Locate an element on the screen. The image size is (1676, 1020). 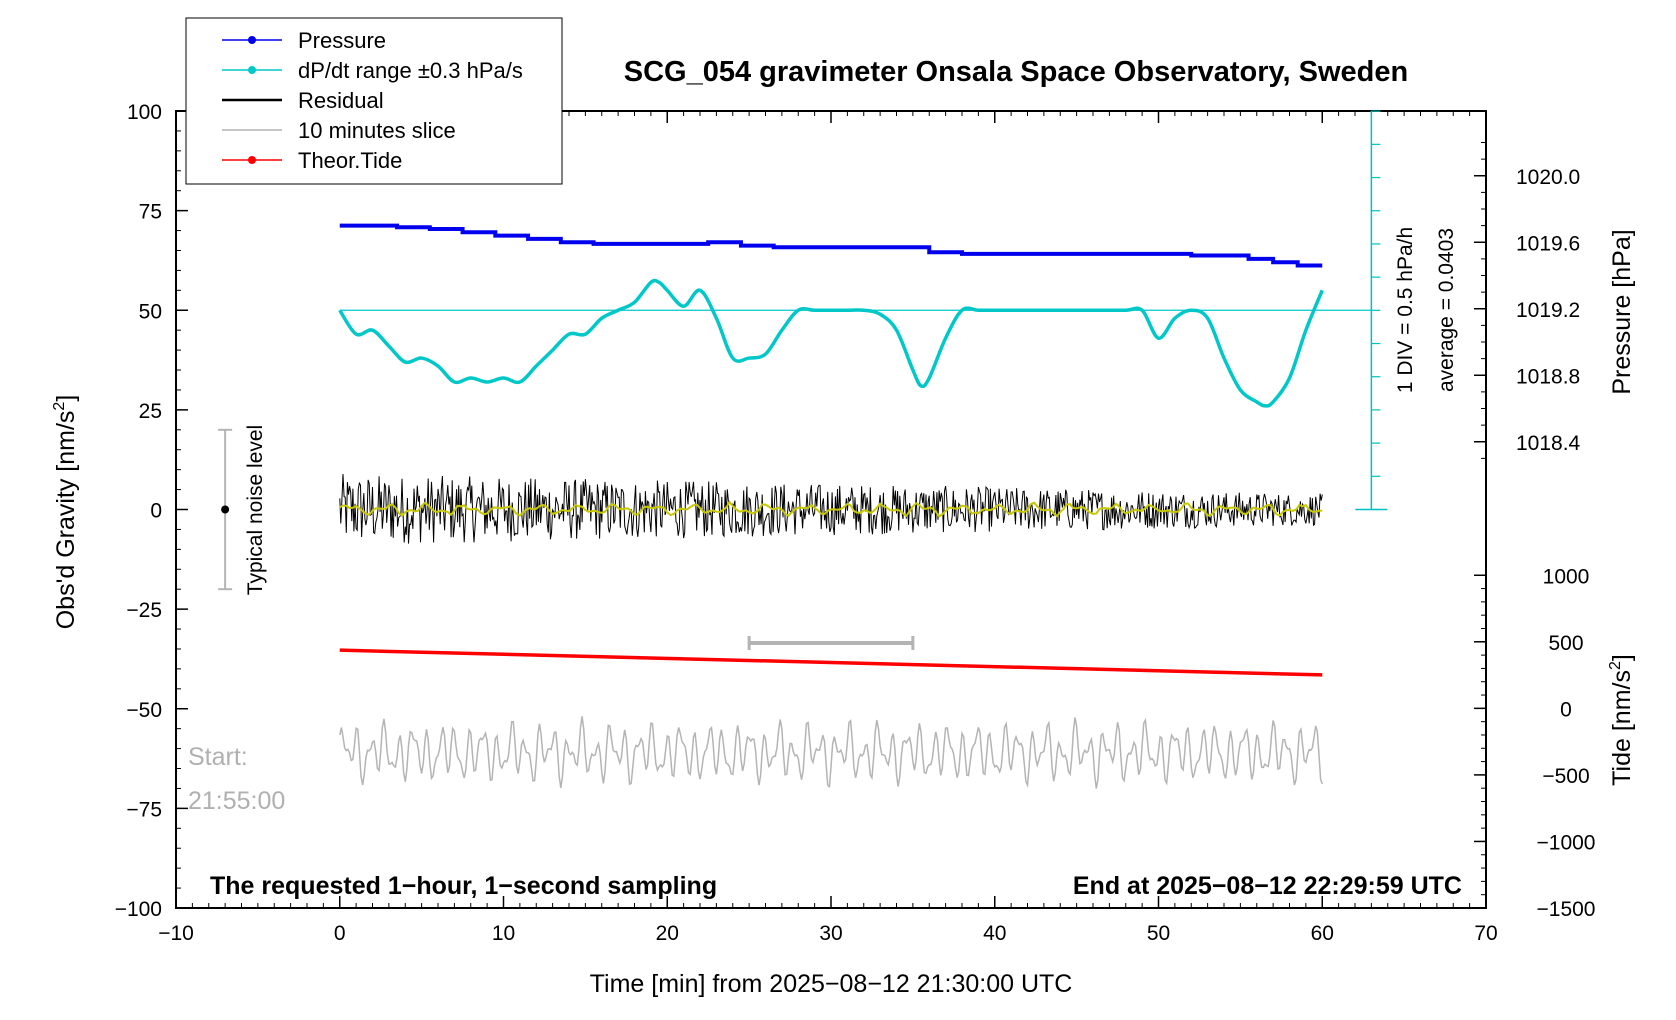
legend-label: Residual is located at coordinates (341, 100).